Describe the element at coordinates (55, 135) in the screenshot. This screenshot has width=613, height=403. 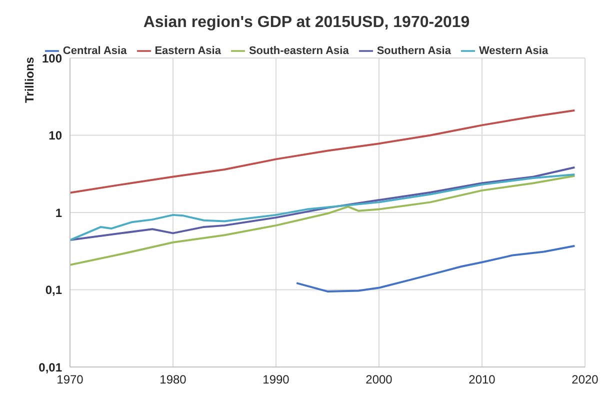
I see `y-tick-label: 10` at that location.